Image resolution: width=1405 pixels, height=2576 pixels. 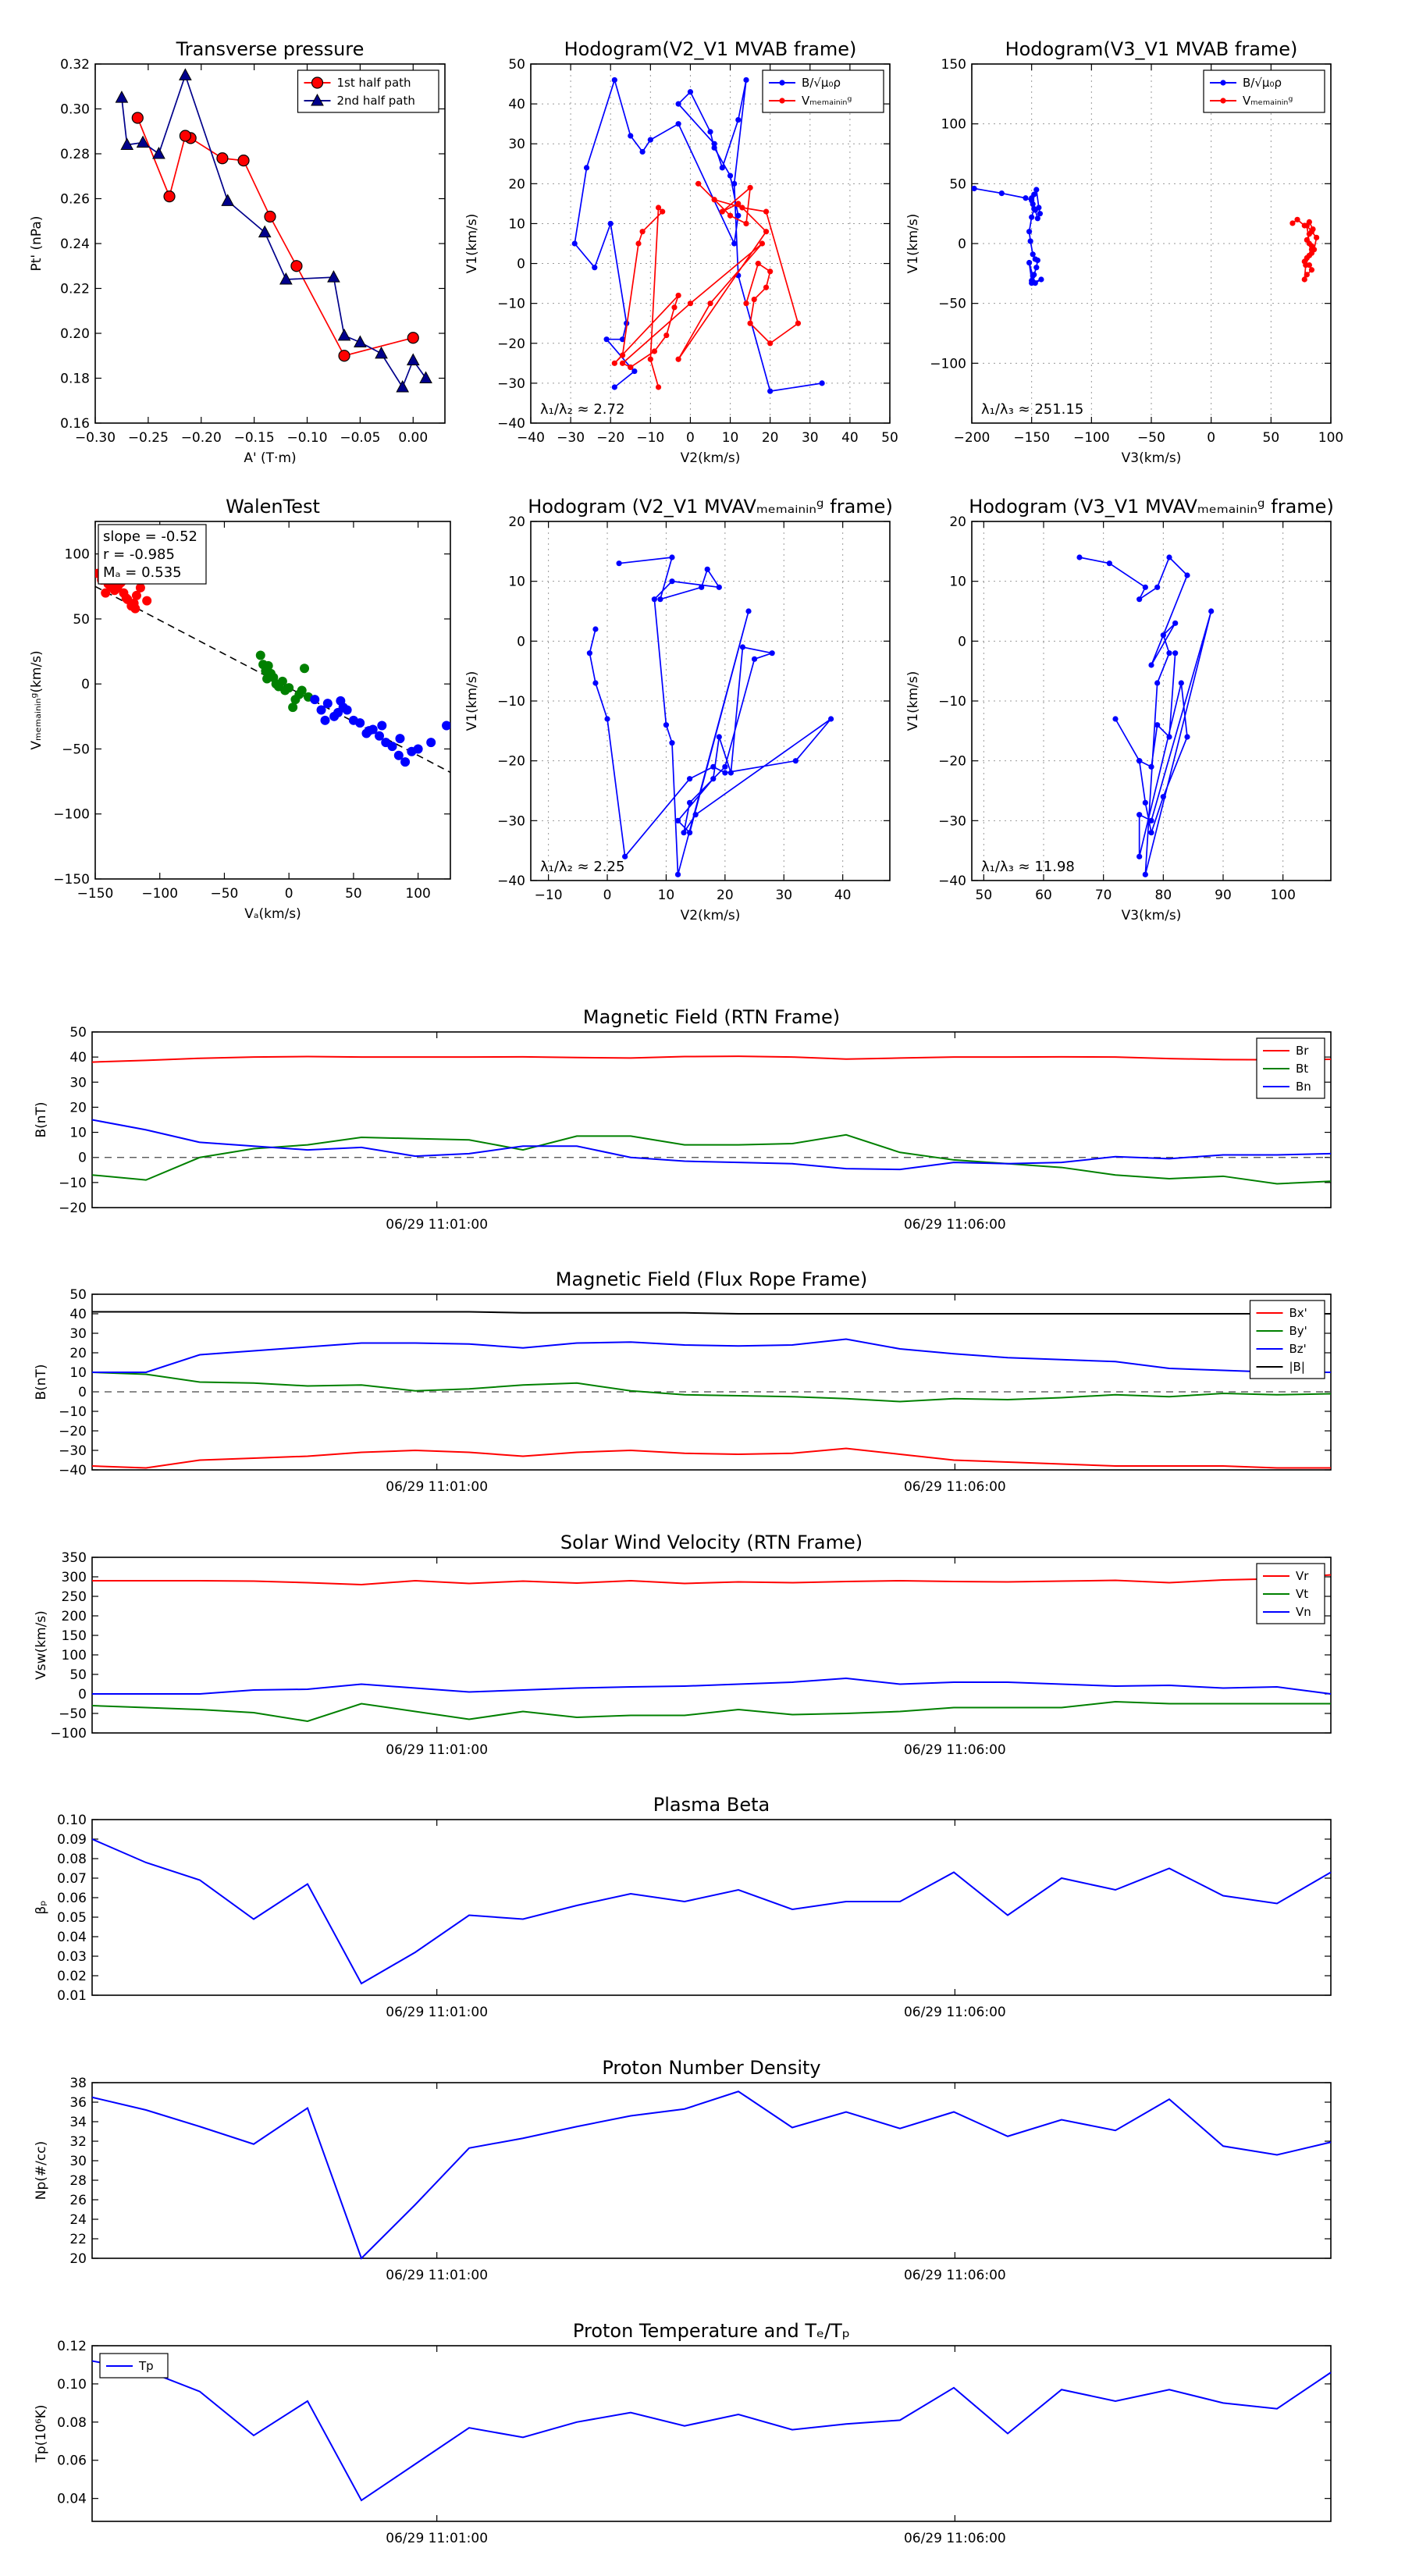 I want to click on y-tick-label: 22, so click(x=78, y=2239).